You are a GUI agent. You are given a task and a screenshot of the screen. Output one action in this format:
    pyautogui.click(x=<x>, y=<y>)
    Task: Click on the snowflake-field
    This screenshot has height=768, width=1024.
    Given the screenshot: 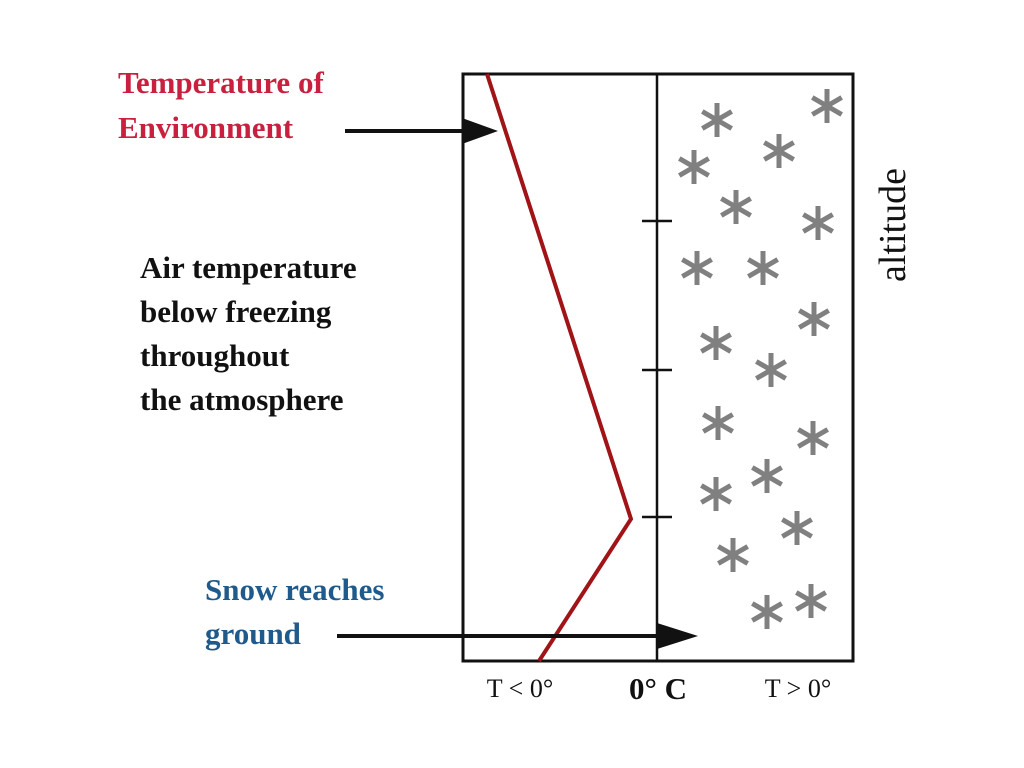 What is the action you would take?
    pyautogui.click(x=760, y=359)
    